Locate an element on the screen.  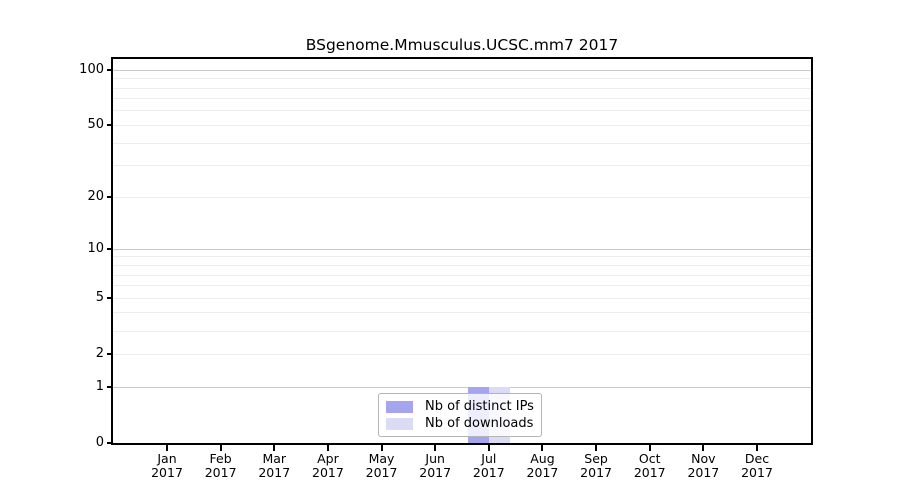
x-tick-label: Jan 2017 is located at coordinates (167, 465).